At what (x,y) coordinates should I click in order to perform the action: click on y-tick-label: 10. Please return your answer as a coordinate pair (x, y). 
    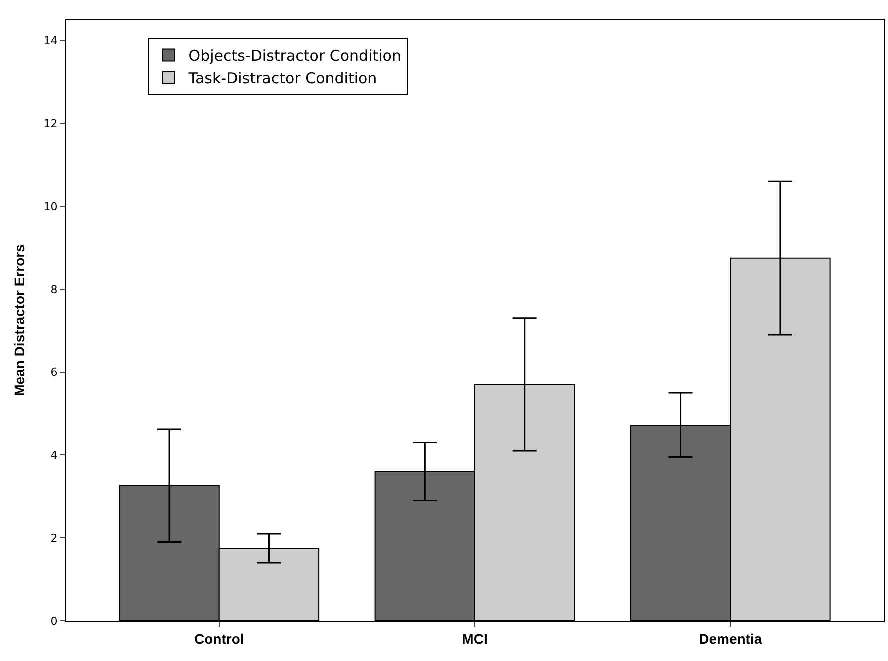
    Looking at the image, I should click on (51, 207).